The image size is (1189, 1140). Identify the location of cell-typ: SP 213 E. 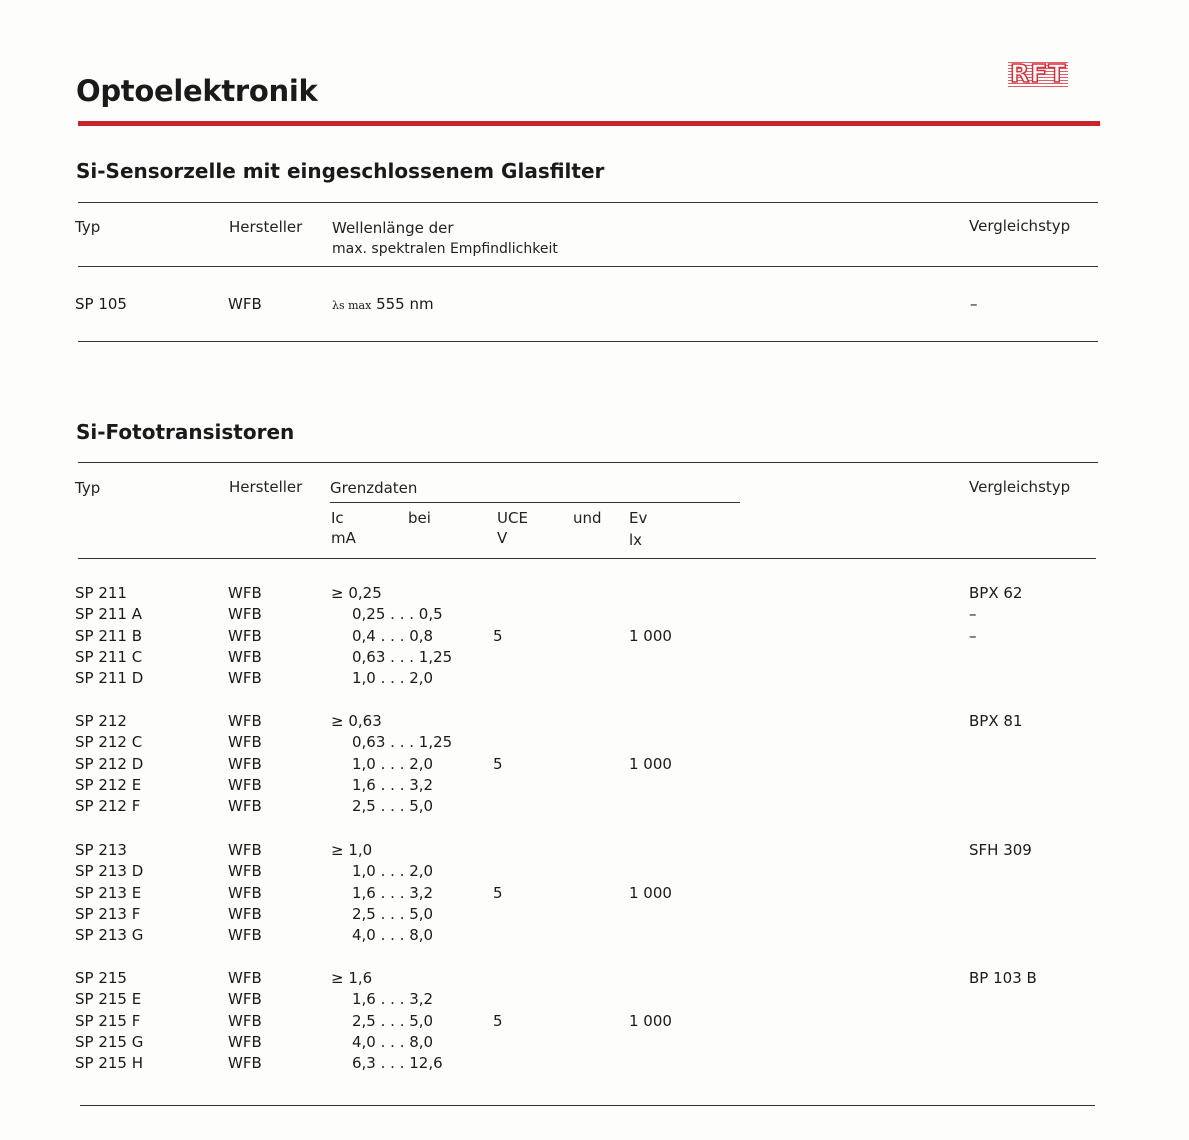
(108, 892).